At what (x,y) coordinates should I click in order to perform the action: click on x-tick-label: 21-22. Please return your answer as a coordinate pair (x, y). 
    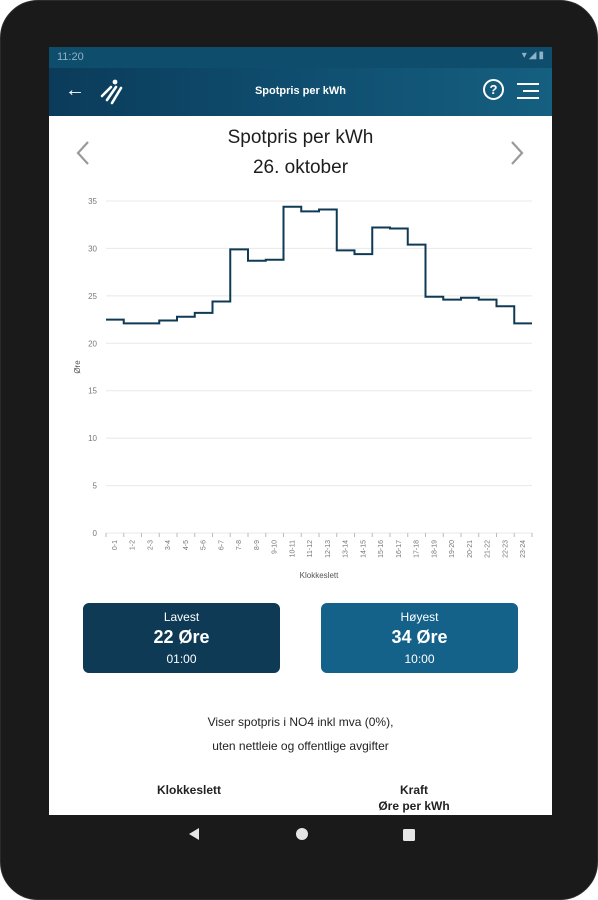
    Looking at the image, I should click on (488, 549).